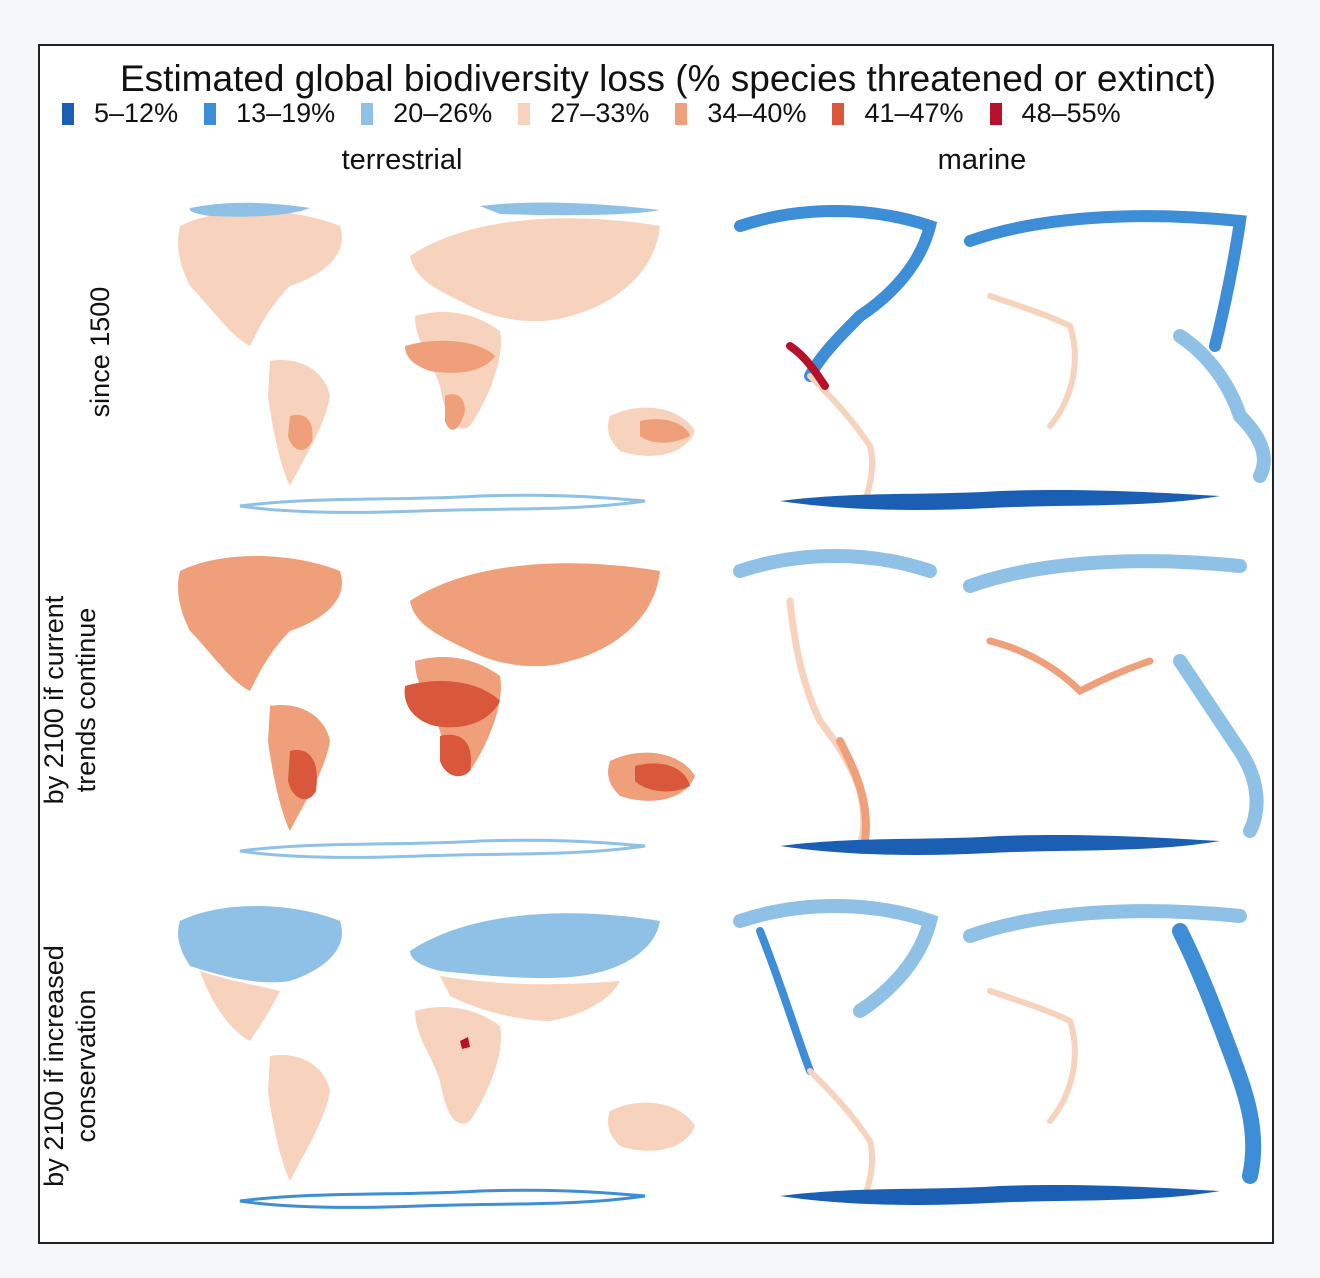 Image resolution: width=1320 pixels, height=1278 pixels. I want to click on row-label-text: since 1500, so click(100, 352).